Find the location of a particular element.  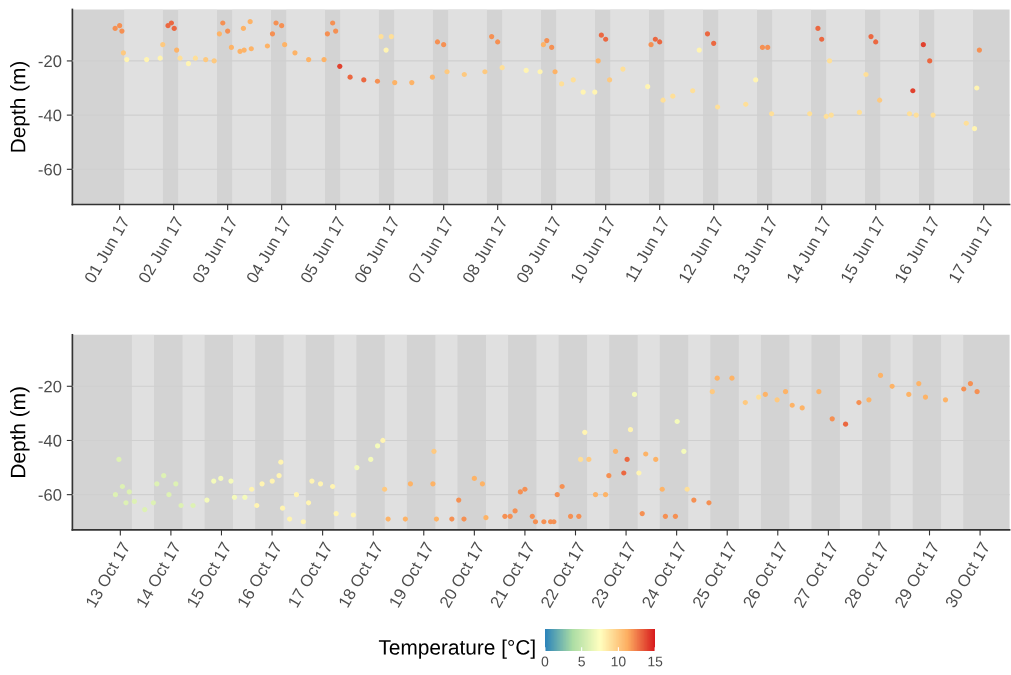

x-tick-label: 20 Oct 17 is located at coordinates (462, 575).